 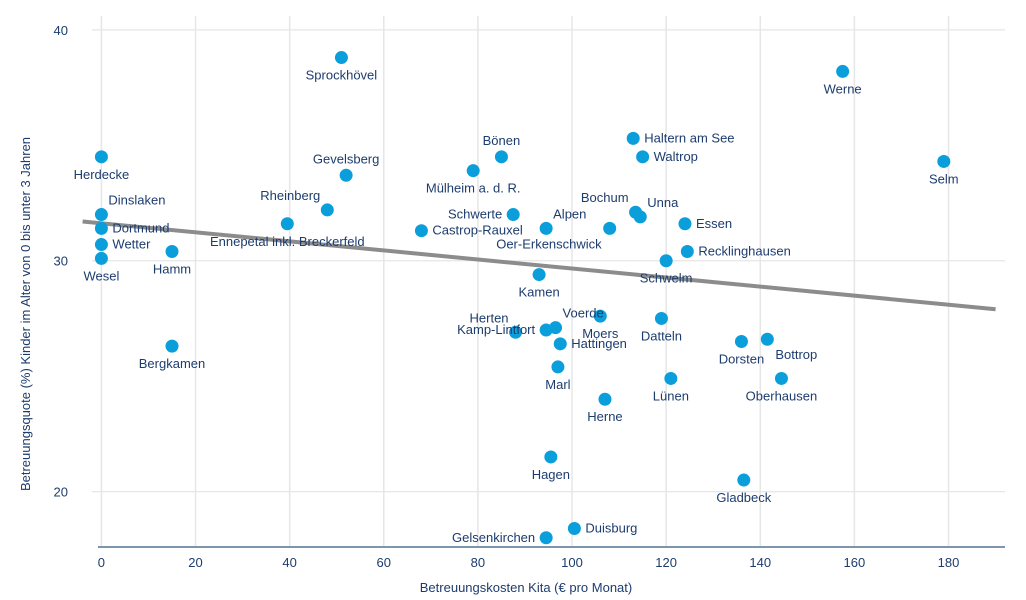 I want to click on point-label: Marl, so click(x=557, y=384).